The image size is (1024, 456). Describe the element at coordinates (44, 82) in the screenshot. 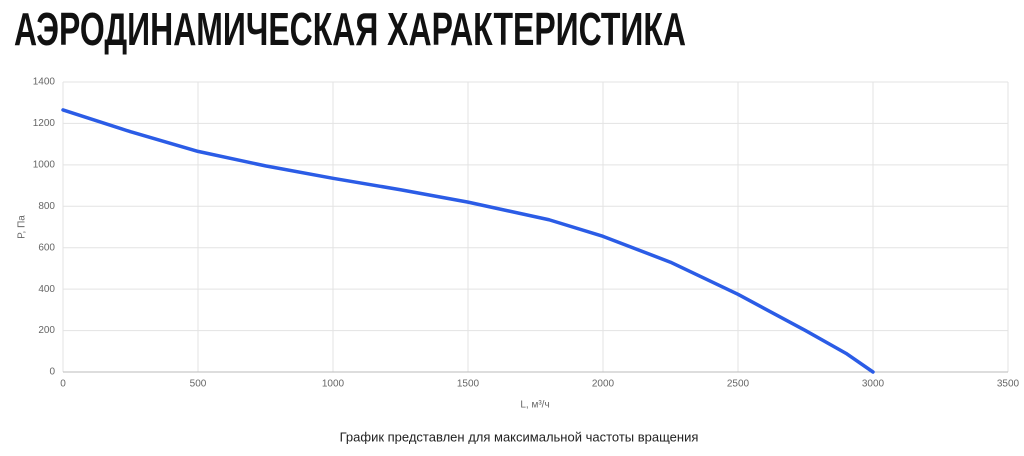

I see `y-tick-label: 1400` at that location.